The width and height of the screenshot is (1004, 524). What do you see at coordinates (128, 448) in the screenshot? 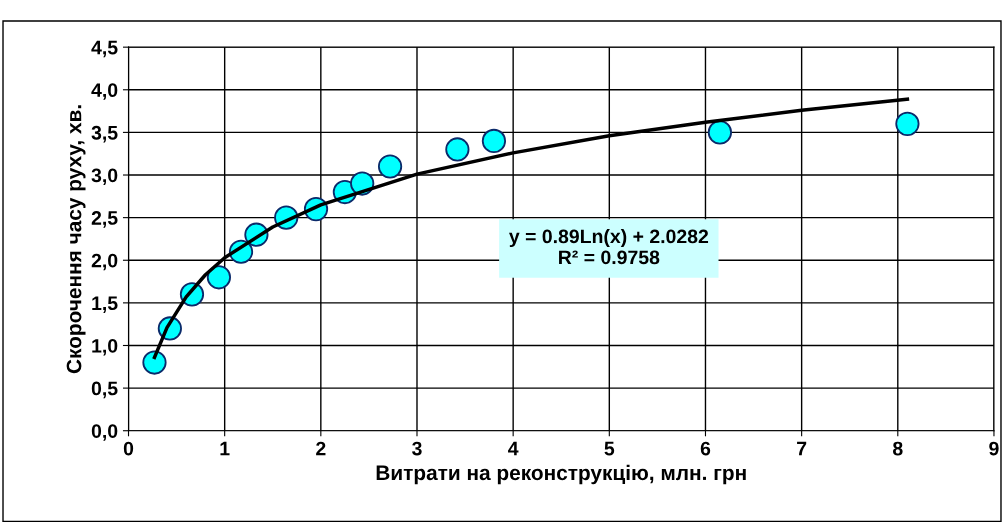
I see `x-tick-label: 0` at bounding box center [128, 448].